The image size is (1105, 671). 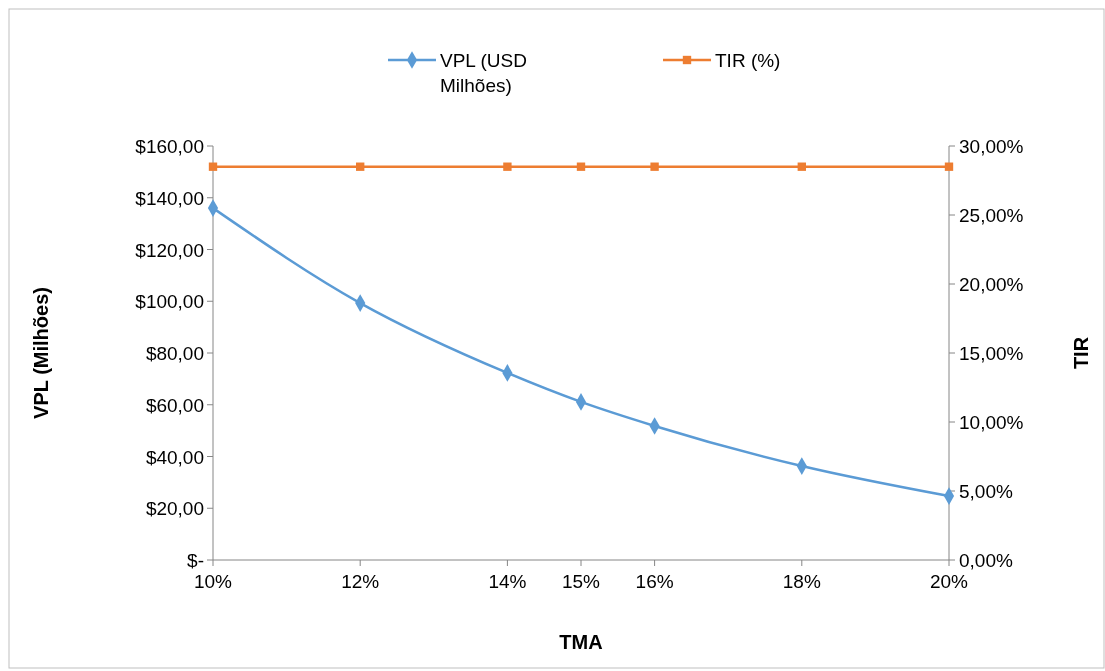 I want to click on legend-label: TIR (%), so click(x=748, y=60).